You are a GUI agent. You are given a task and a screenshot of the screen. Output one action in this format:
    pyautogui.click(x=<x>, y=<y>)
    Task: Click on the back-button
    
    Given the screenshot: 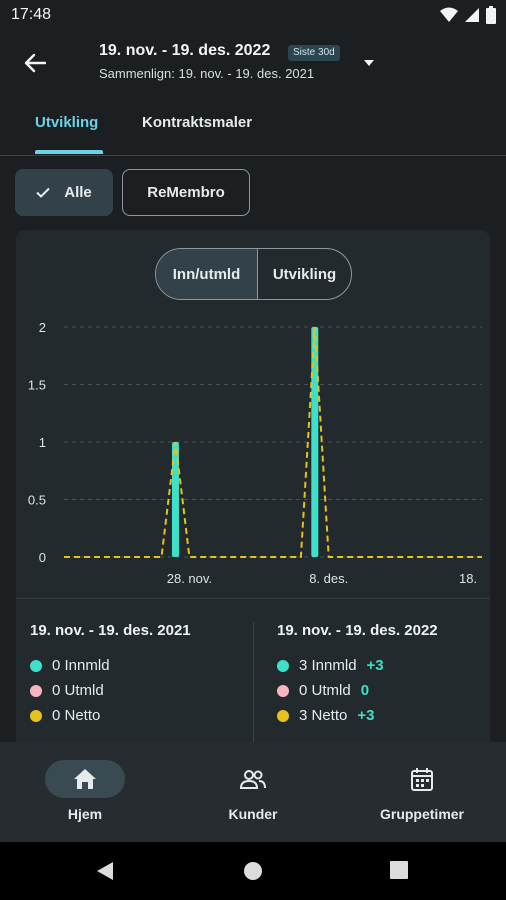 What is the action you would take?
    pyautogui.click(x=35, y=63)
    